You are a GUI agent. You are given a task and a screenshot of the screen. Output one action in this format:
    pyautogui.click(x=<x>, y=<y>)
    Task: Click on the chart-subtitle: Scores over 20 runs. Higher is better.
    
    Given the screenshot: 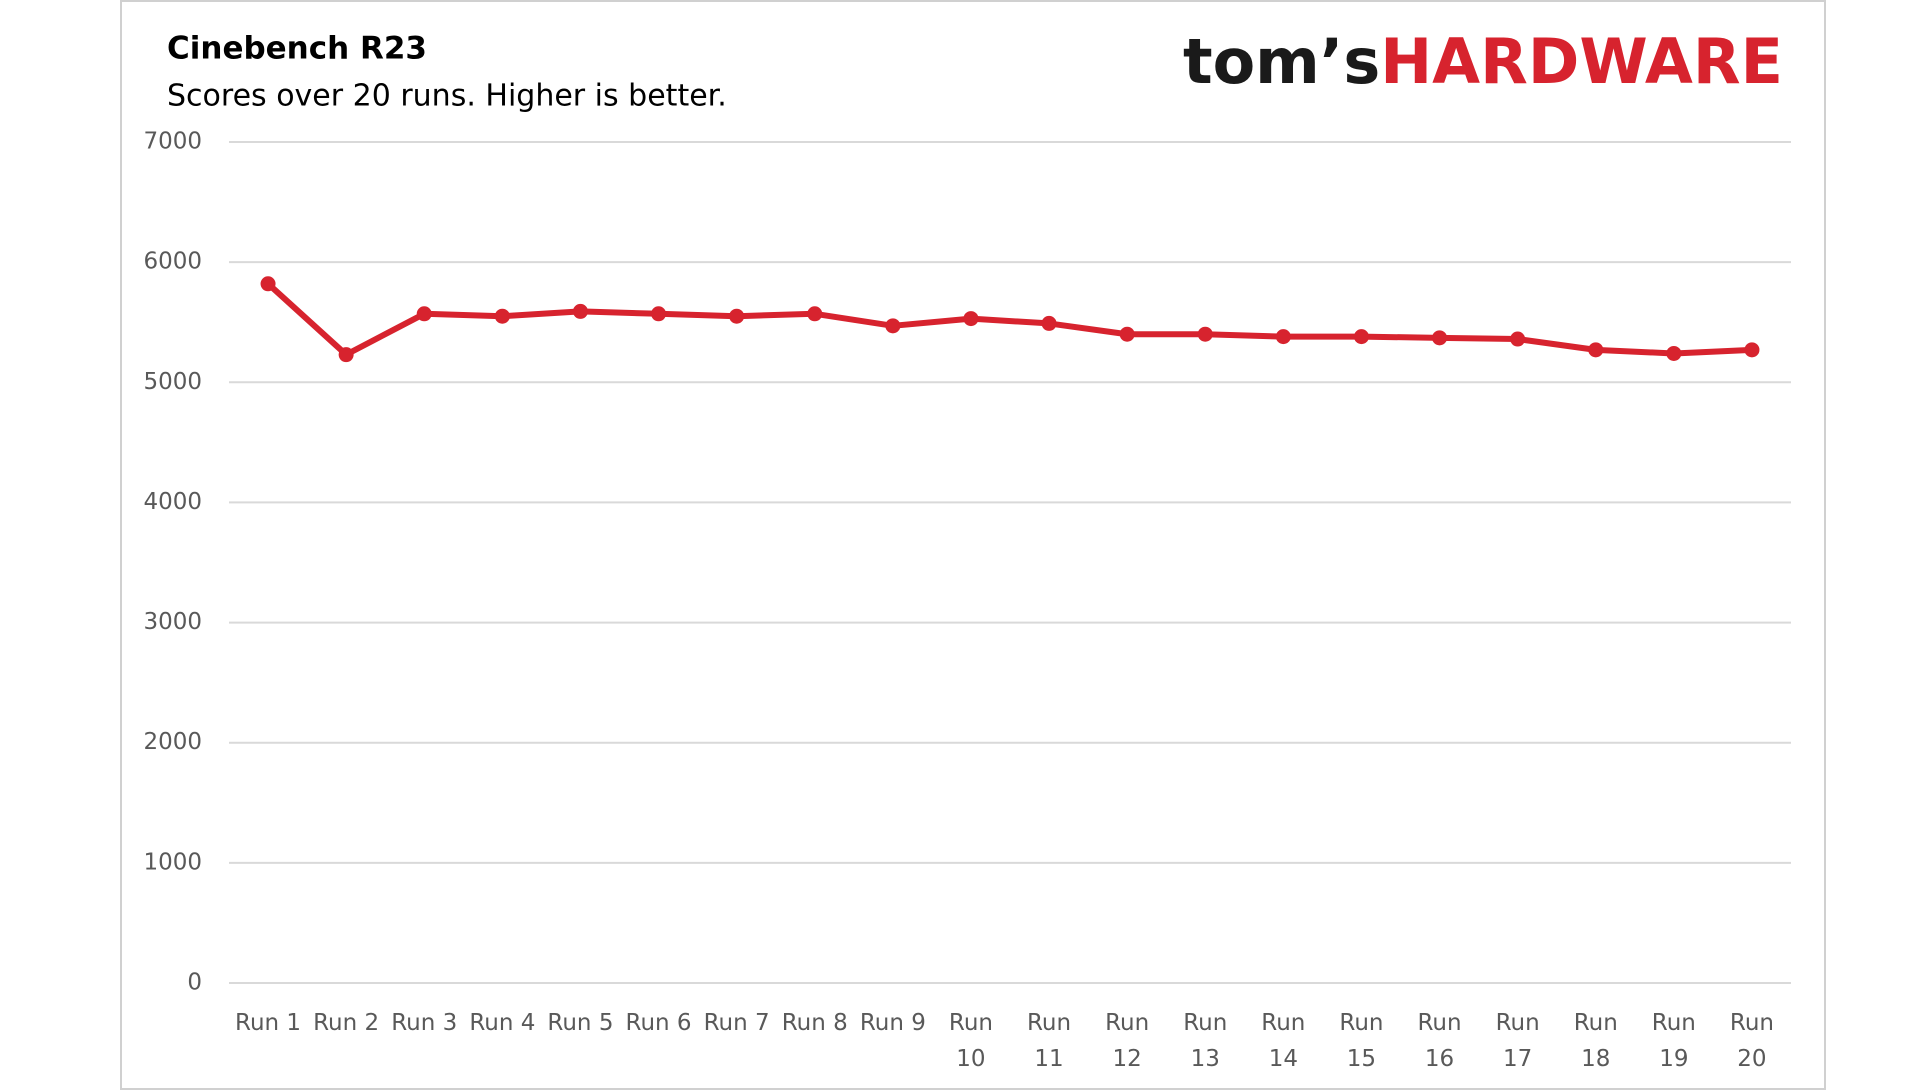 What is the action you would take?
    pyautogui.click(x=447, y=96)
    